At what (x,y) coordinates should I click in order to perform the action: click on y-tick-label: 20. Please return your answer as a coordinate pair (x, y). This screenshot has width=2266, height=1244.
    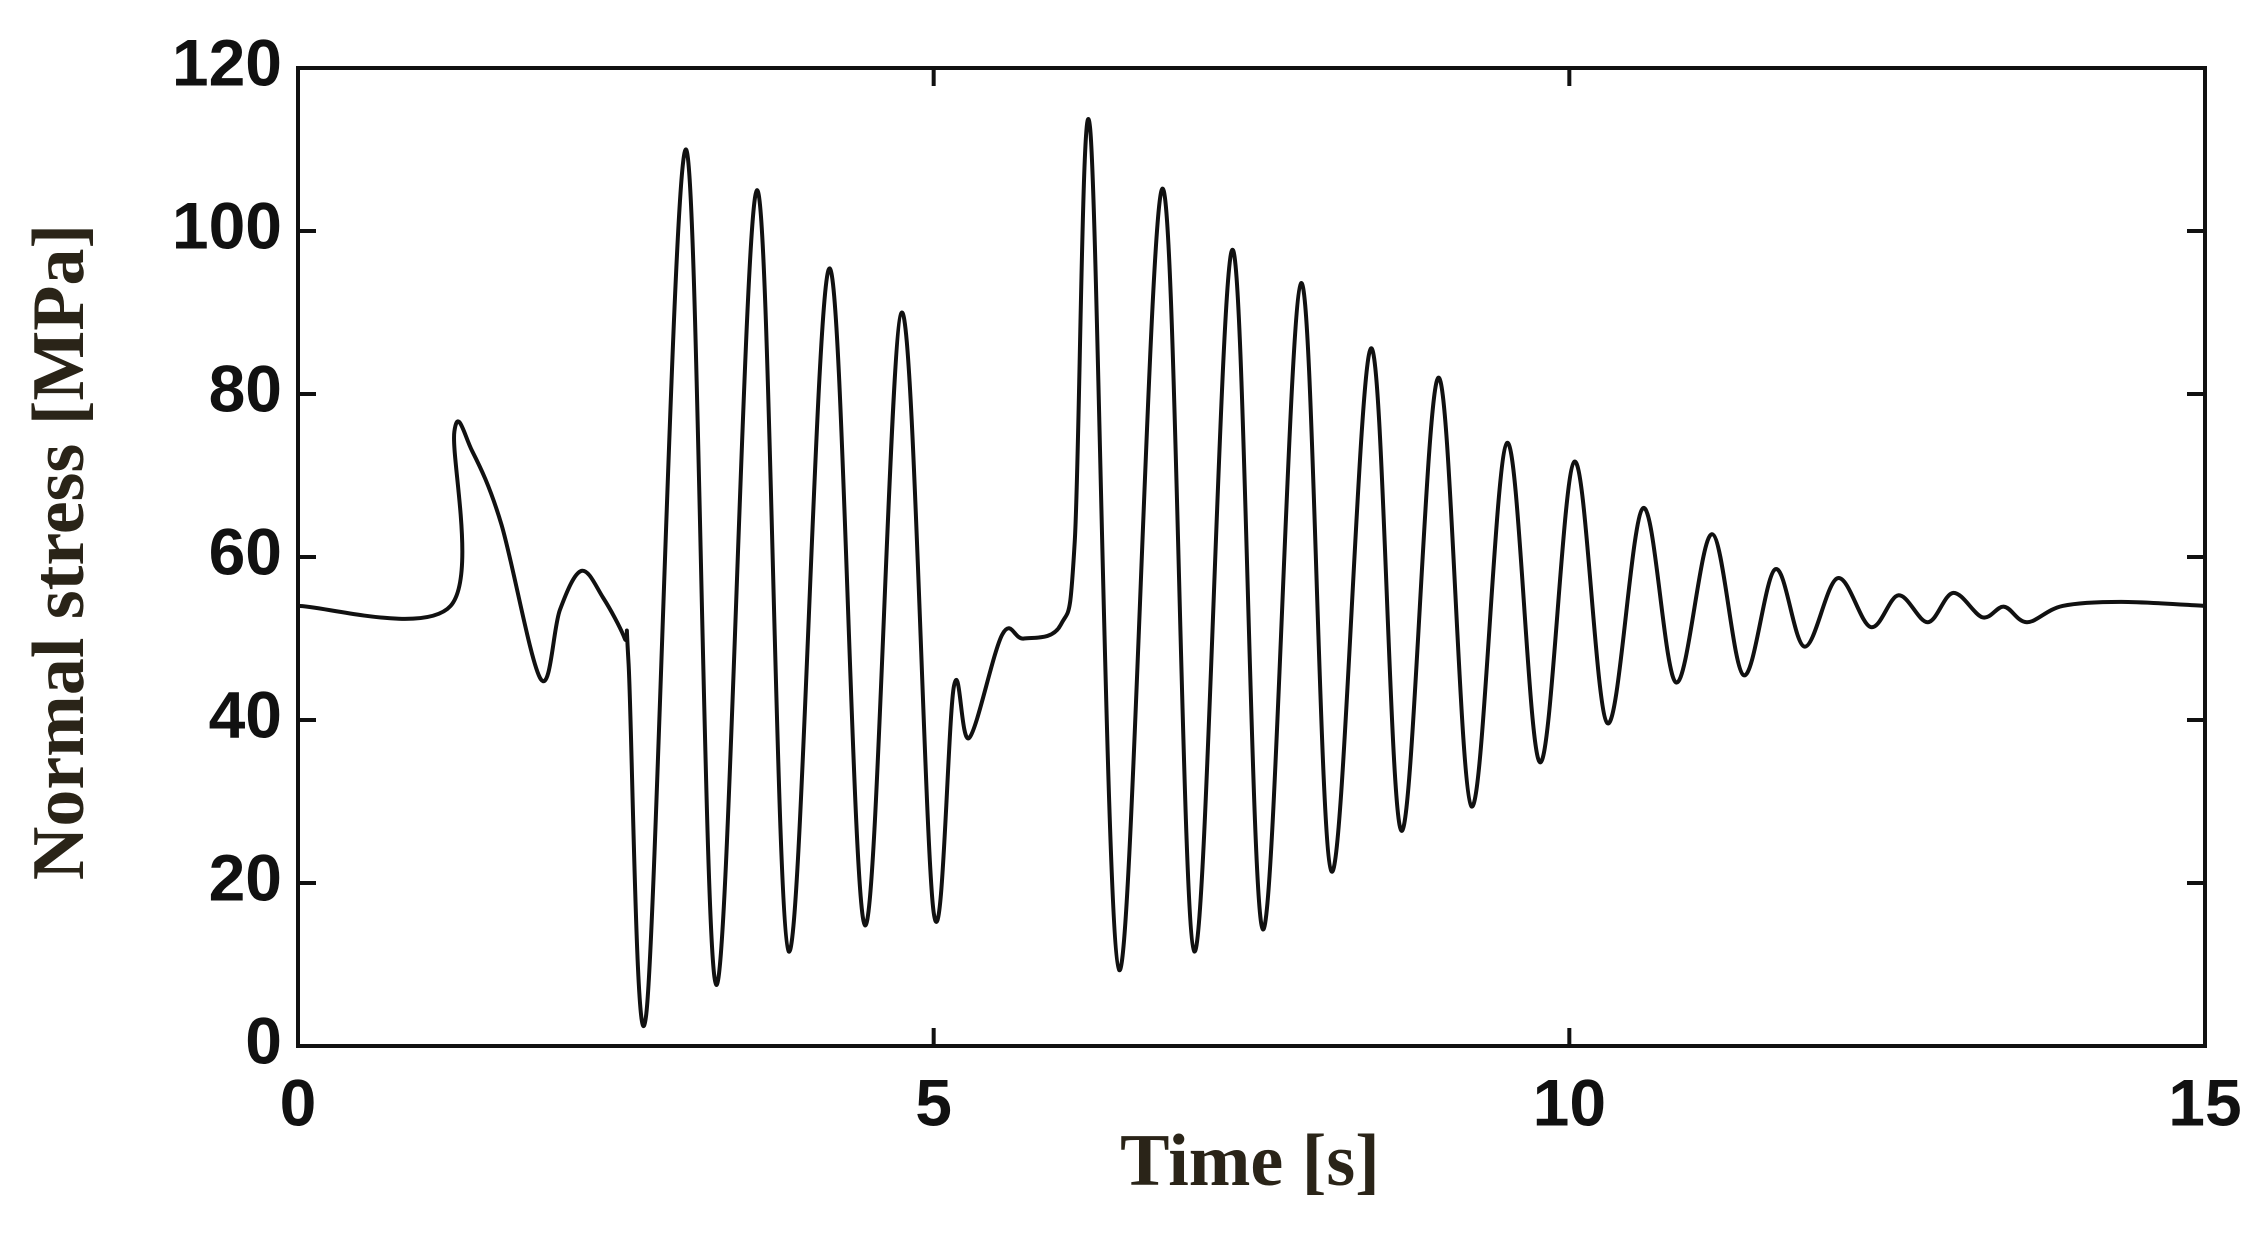
    Looking at the image, I should click on (245, 877).